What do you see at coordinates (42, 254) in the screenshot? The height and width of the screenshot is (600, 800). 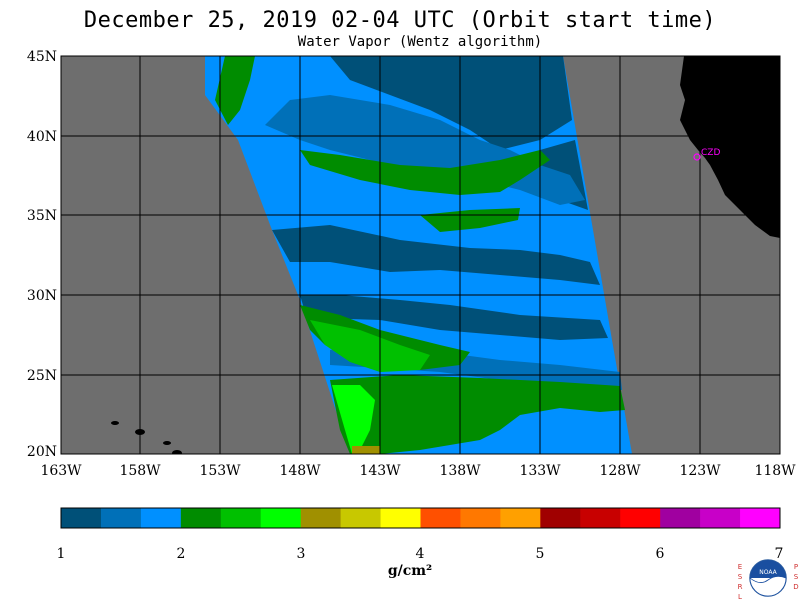 I see `lat-axis-labels: 45N 40N 35N 30N 25N 20N` at bounding box center [42, 254].